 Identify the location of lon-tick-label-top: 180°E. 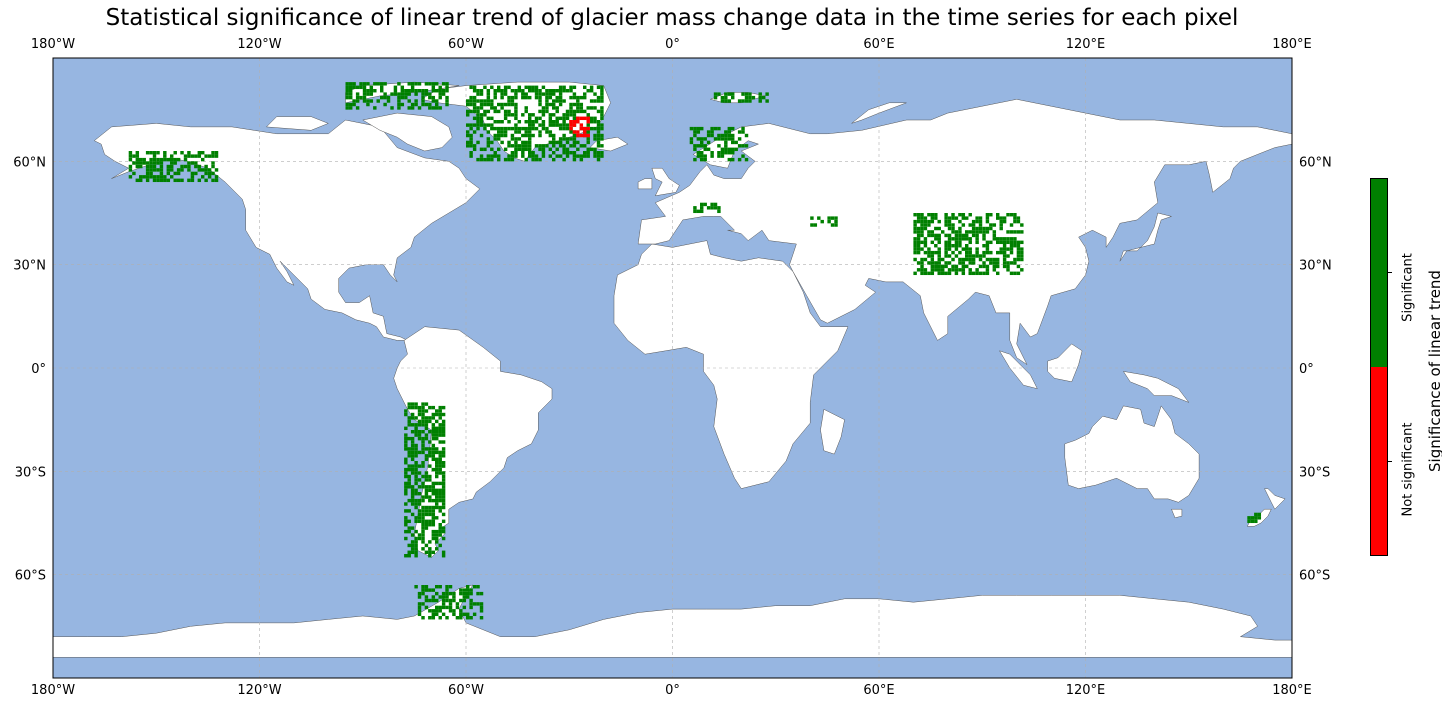
(1292, 44).